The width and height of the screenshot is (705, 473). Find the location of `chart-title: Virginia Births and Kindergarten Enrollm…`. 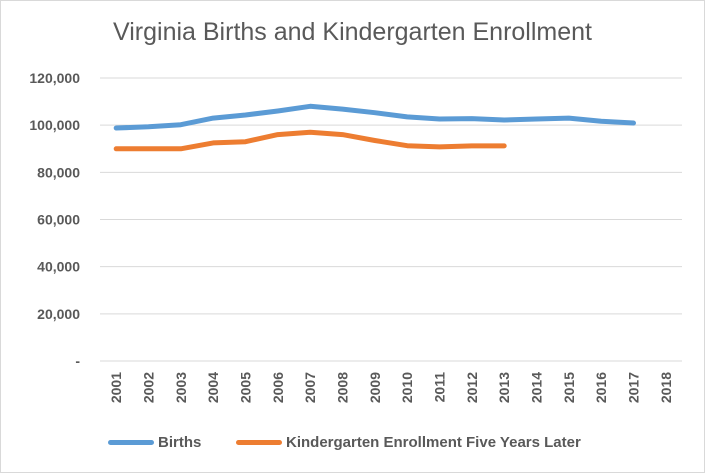

chart-title: Virginia Births and Kindergarten Enrollm… is located at coordinates (352, 32).